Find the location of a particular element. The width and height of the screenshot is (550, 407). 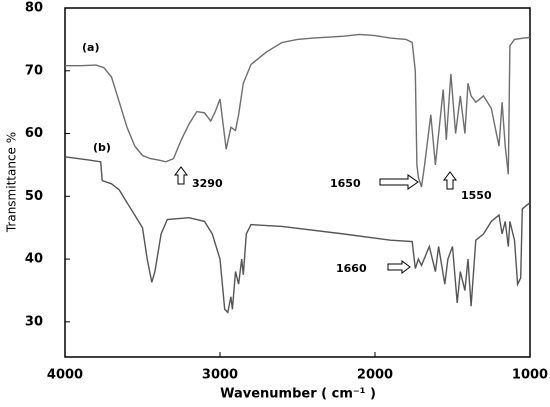

y-tick-label: 30 is located at coordinates (34, 321).